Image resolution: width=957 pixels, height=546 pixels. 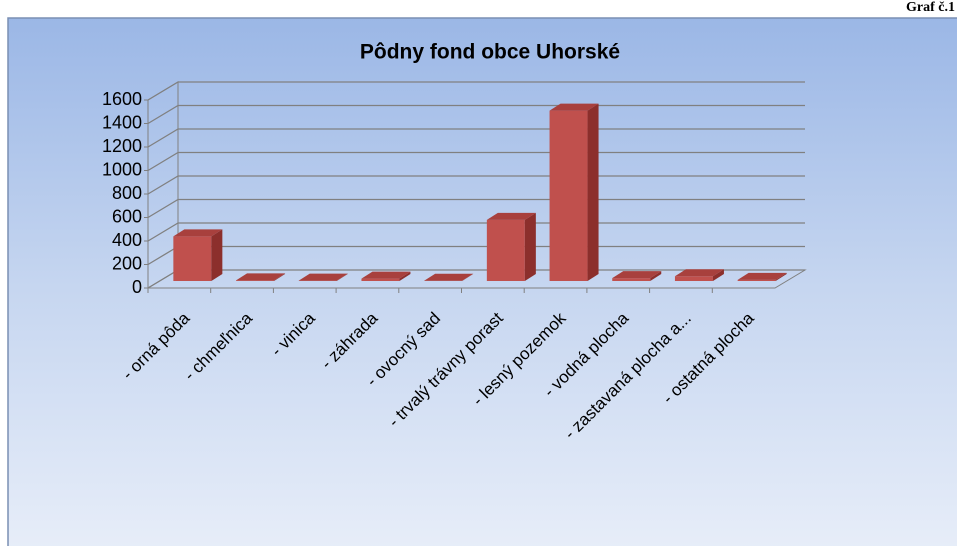 What do you see at coordinates (930, 7) in the screenshot?
I see `corner-label: Graf č.1` at bounding box center [930, 7].